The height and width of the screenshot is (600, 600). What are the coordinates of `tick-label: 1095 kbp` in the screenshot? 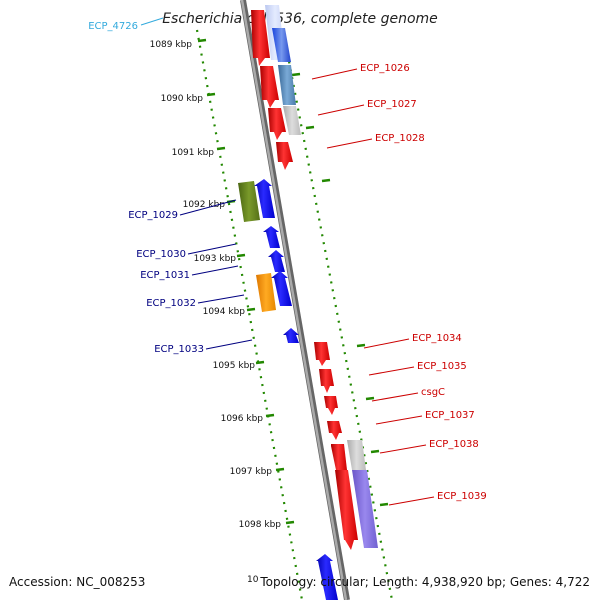 It's located at (234, 366).